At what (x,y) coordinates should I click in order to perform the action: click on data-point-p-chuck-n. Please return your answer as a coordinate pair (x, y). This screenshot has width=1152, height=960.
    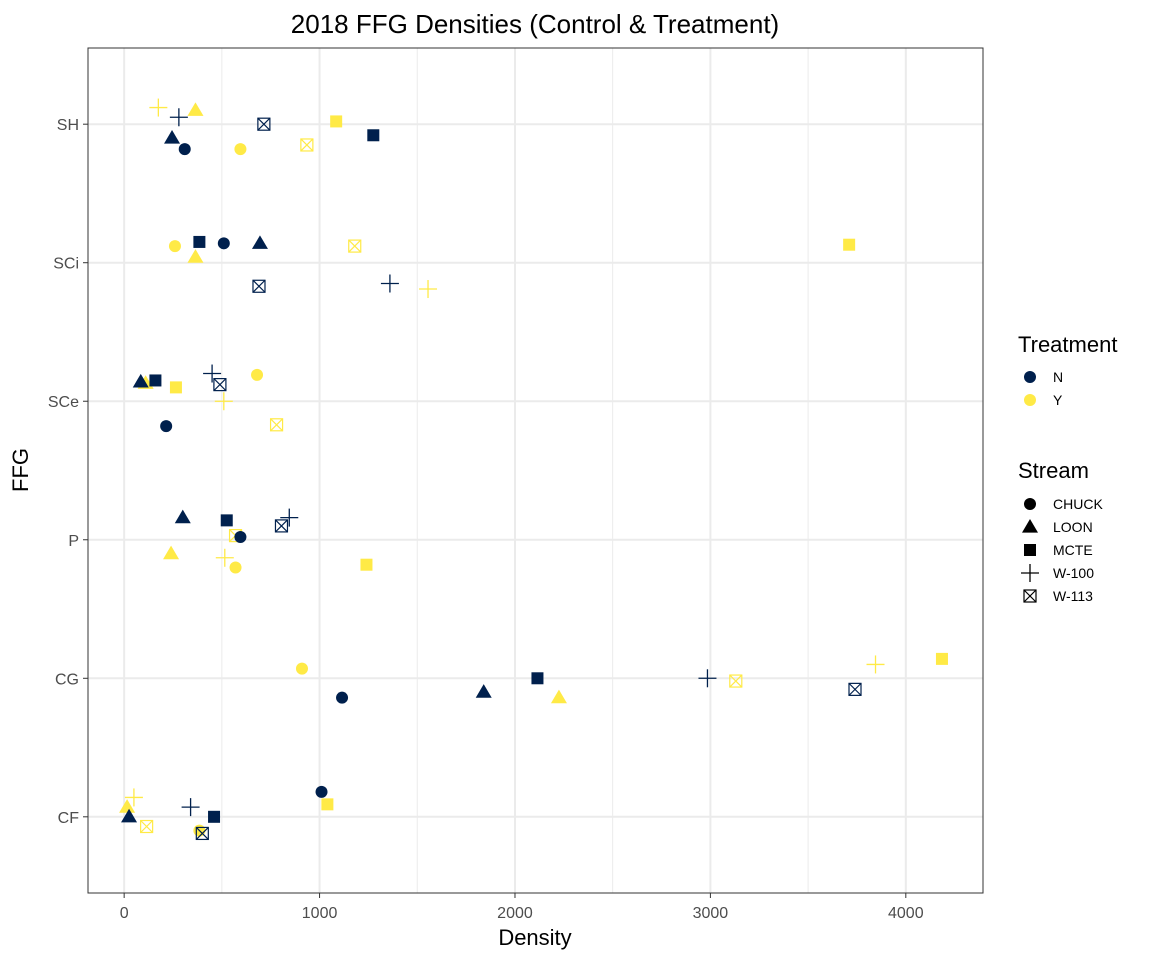
    Looking at the image, I should click on (240, 536).